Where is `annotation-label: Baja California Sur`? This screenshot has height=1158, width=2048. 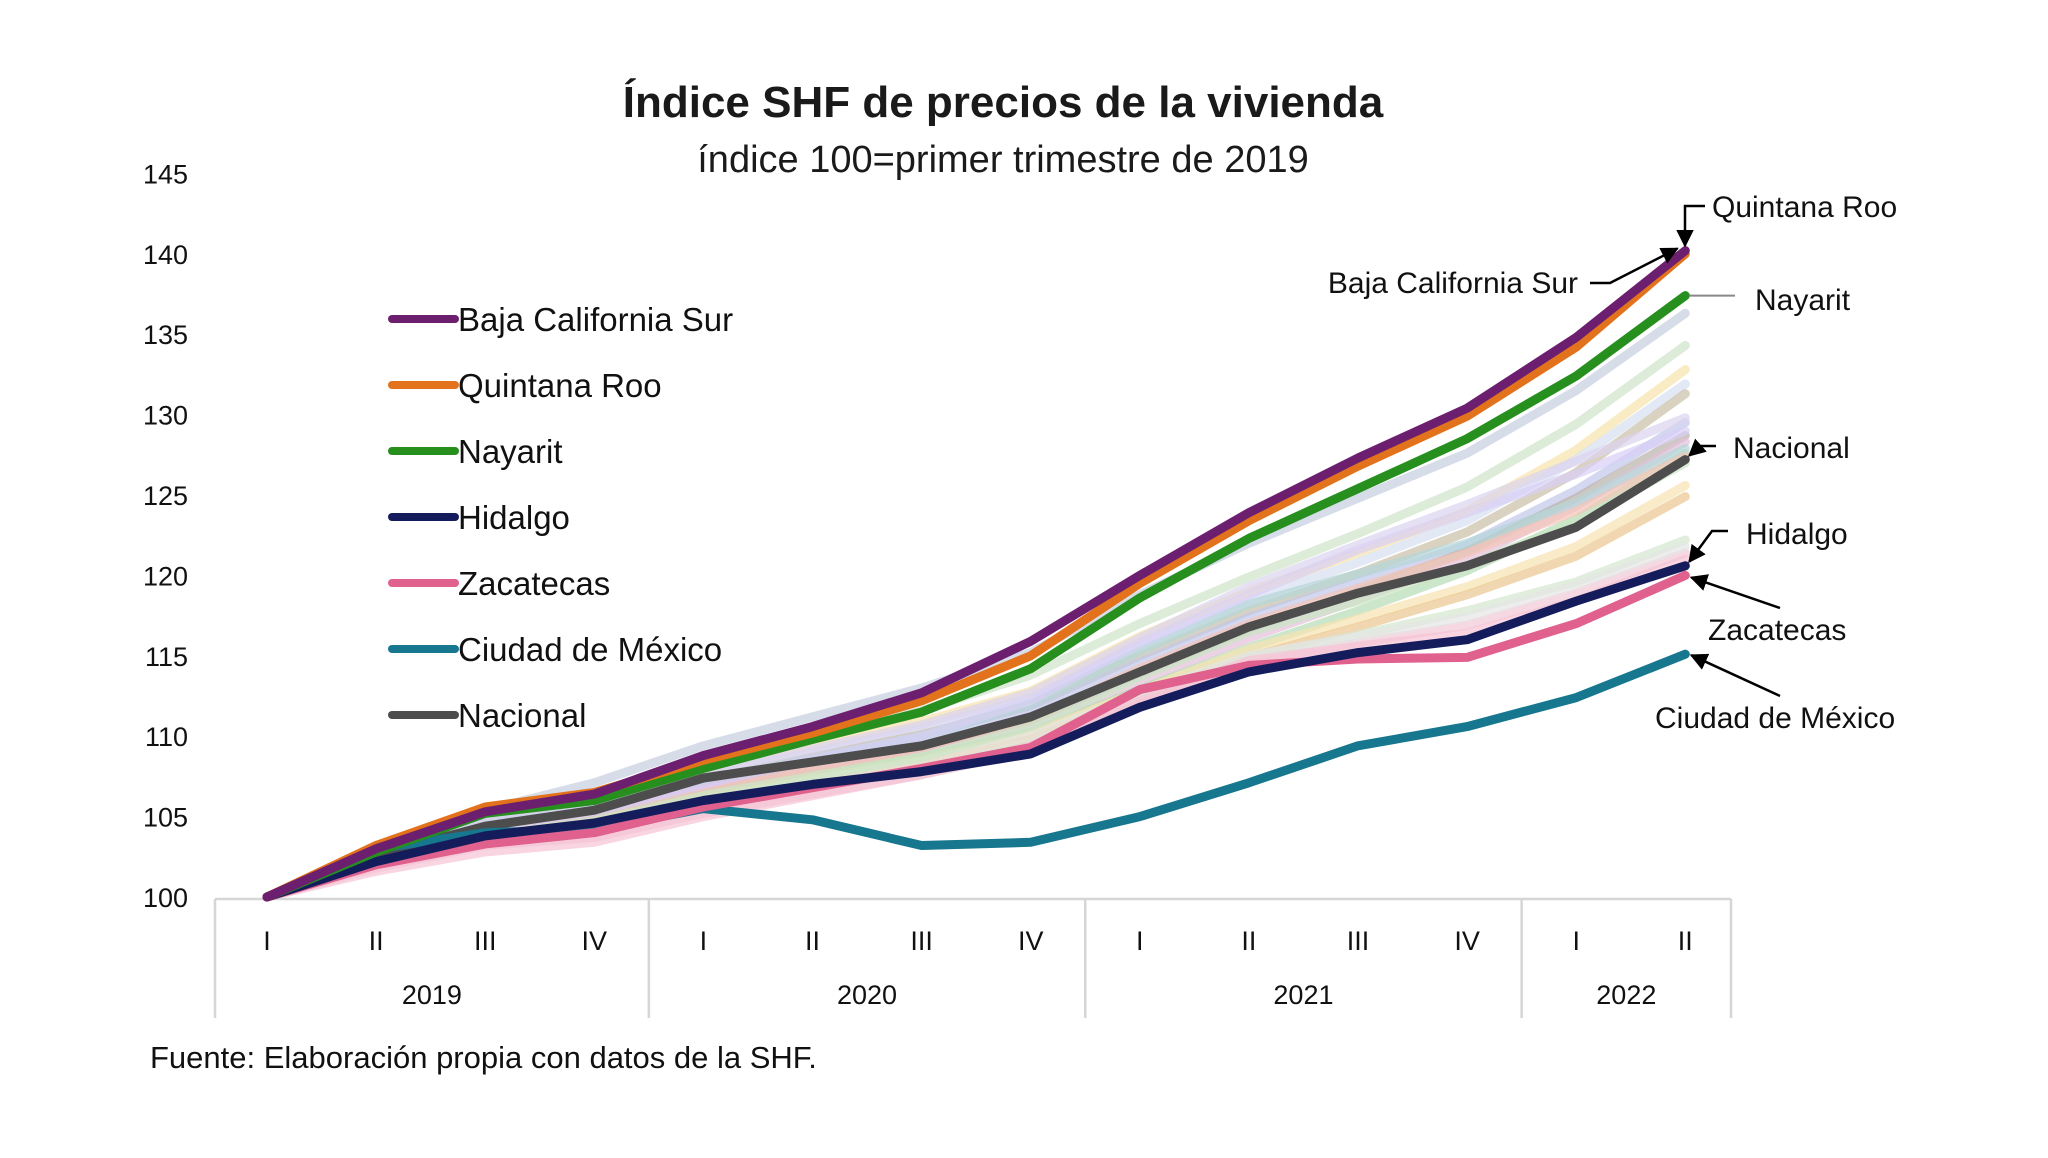 annotation-label: Baja California Sur is located at coordinates (1453, 283).